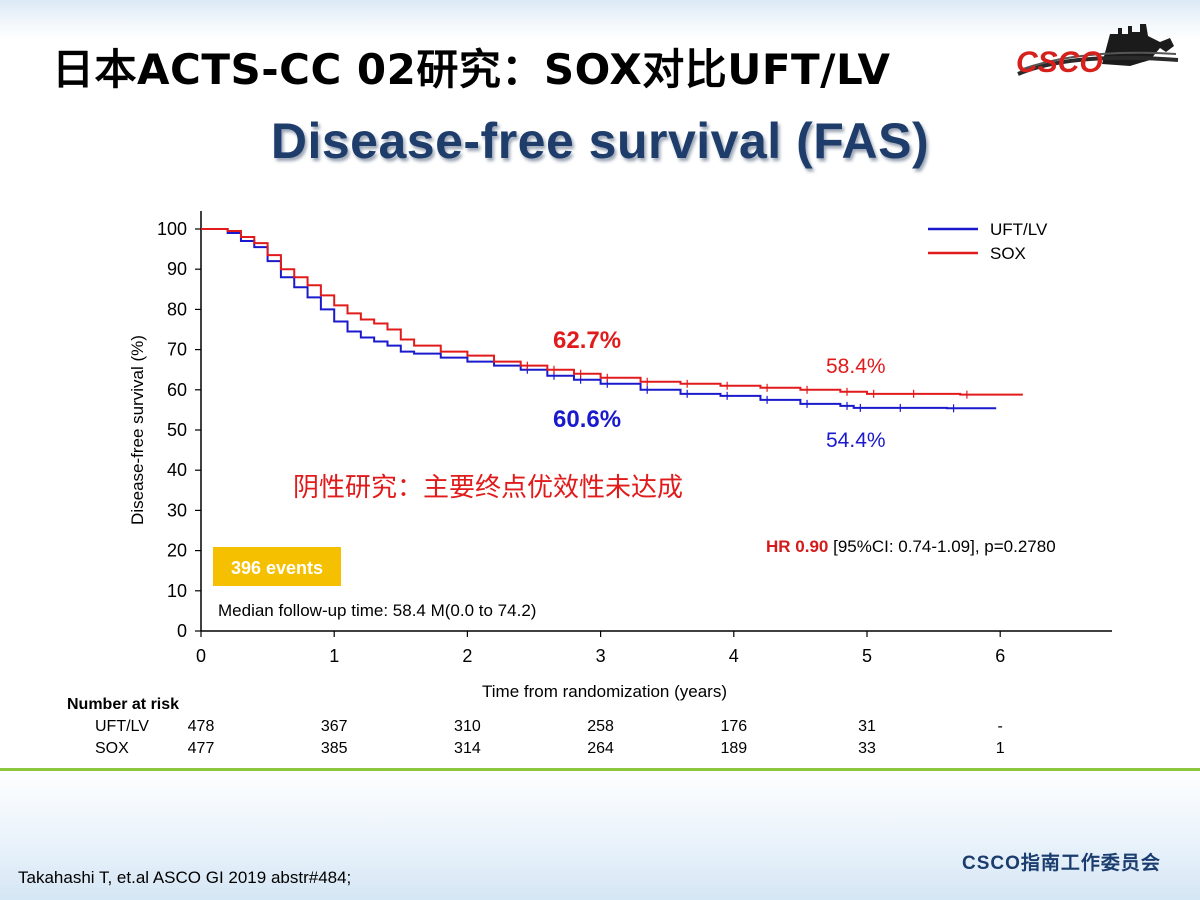 The height and width of the screenshot is (900, 1200). Describe the element at coordinates (1061, 863) in the screenshot. I see `committee-footer: CSCO指南工作委员会` at that location.